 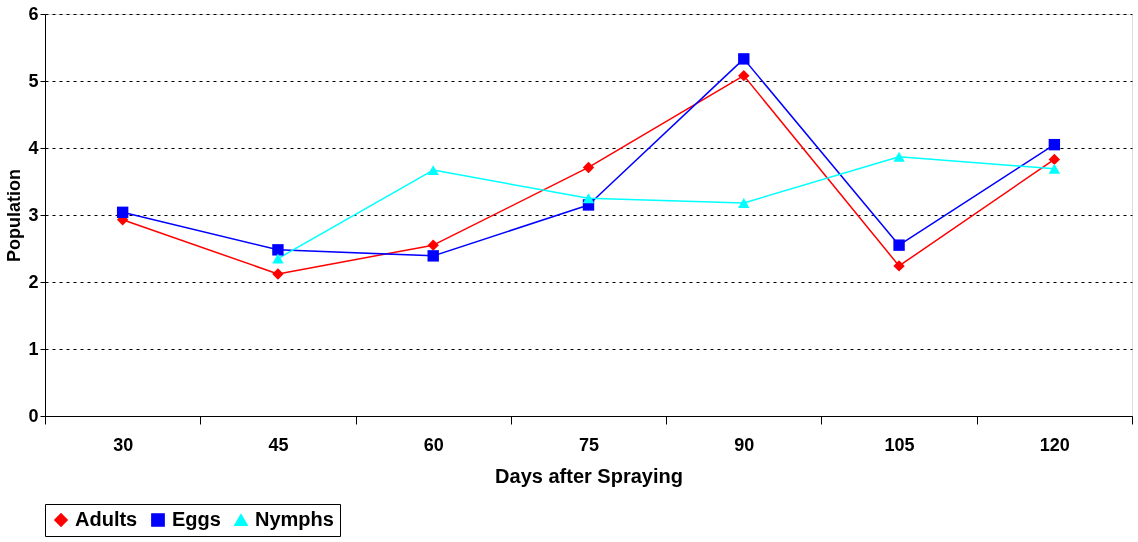 What do you see at coordinates (106, 519) in the screenshot?
I see `legend-label: Adults` at bounding box center [106, 519].